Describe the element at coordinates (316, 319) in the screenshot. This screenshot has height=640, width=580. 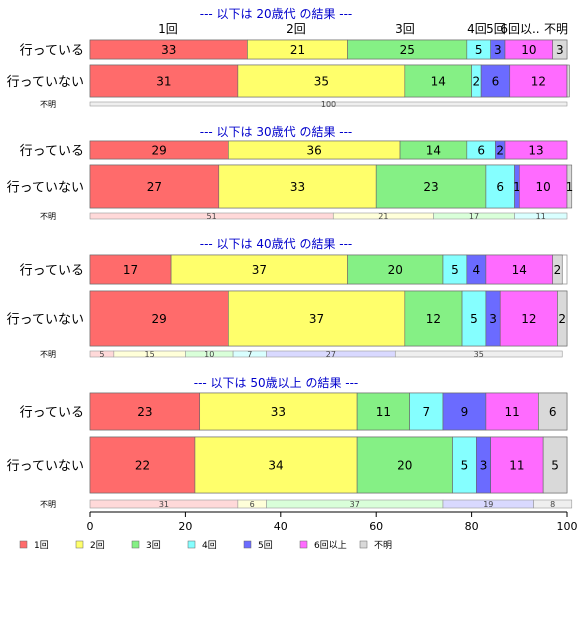
I see `bar-value-label: 37` at that location.